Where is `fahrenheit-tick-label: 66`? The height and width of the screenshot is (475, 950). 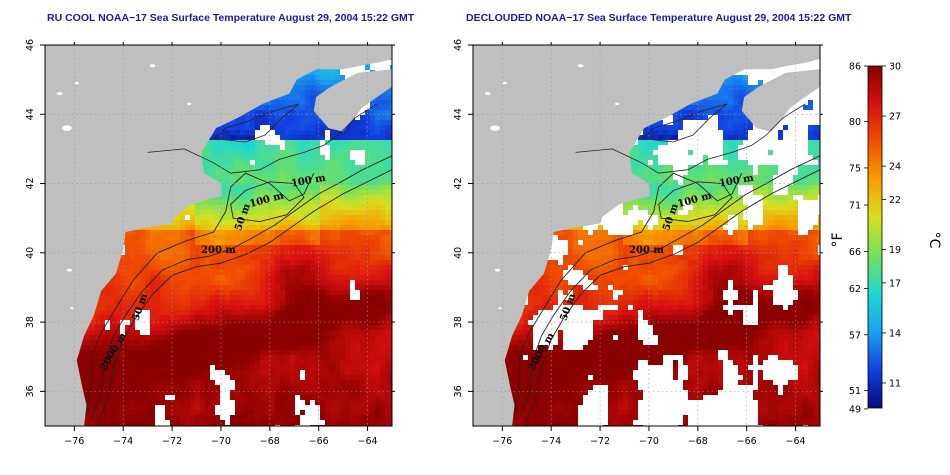
fahrenheit-tick-label: 66 is located at coordinates (855, 252).